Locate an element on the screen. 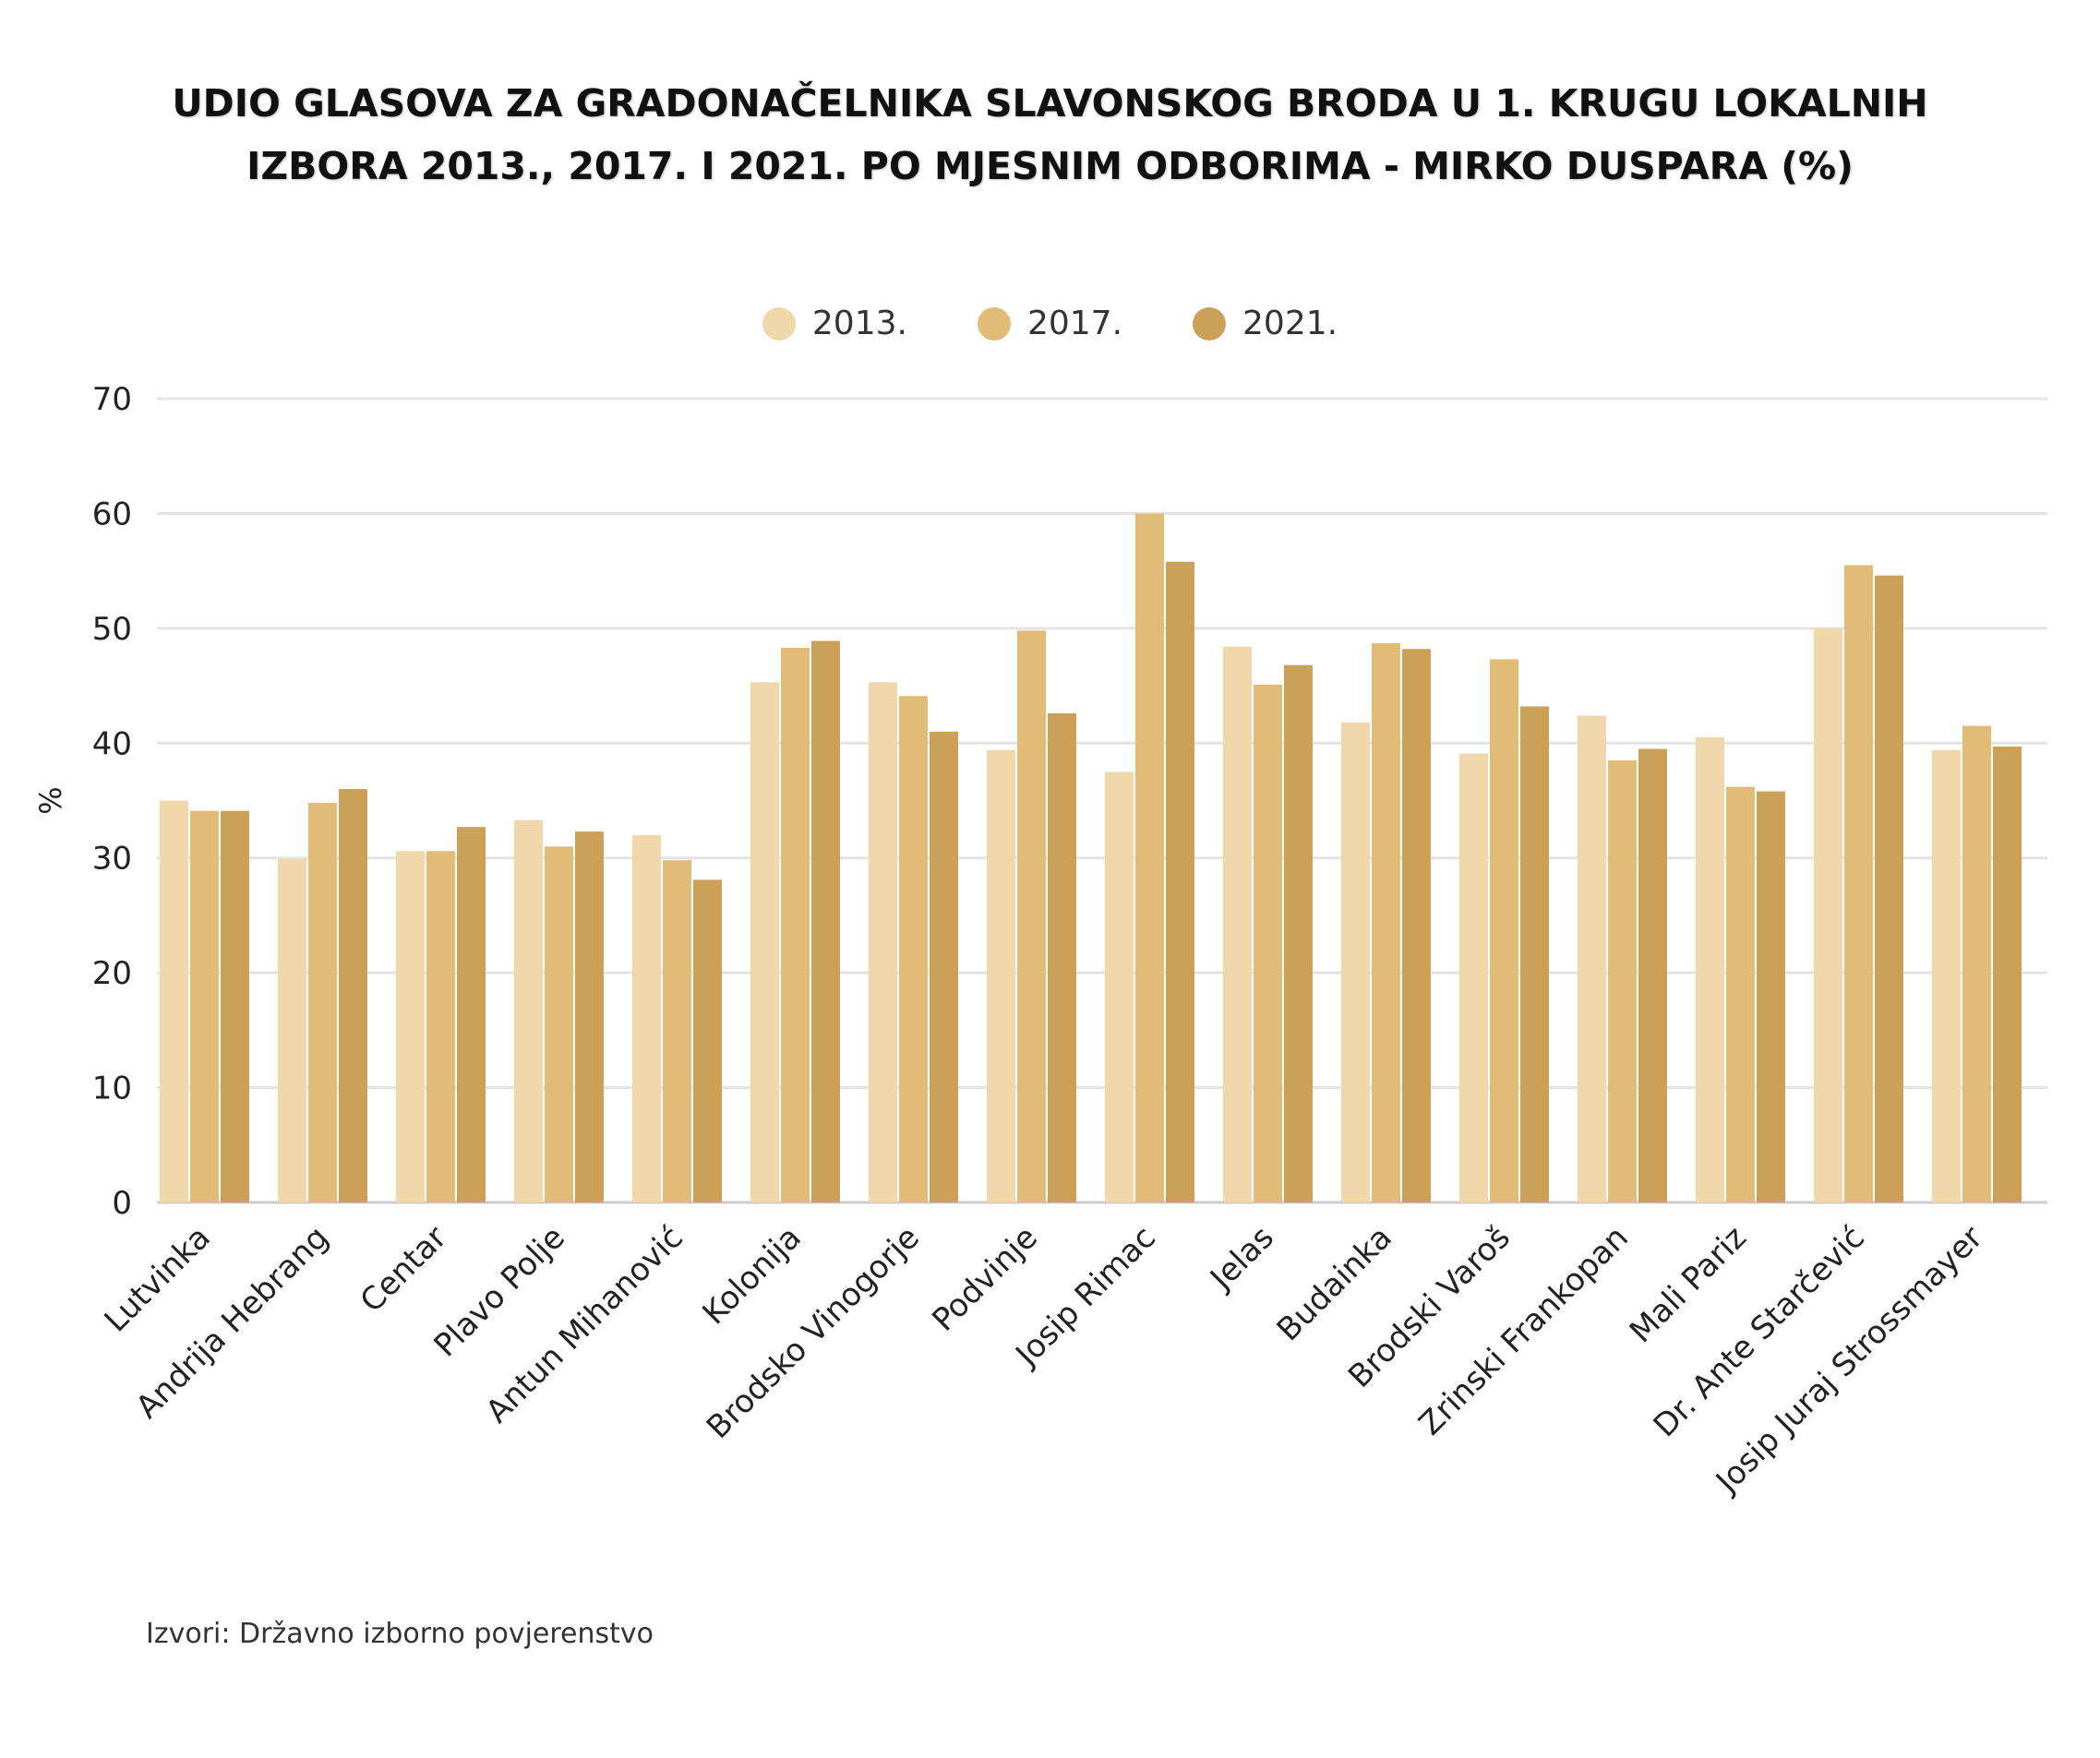 The height and width of the screenshot is (1758, 2100). chart-legend: 2013. 2017. 2021. is located at coordinates (1050, 323).